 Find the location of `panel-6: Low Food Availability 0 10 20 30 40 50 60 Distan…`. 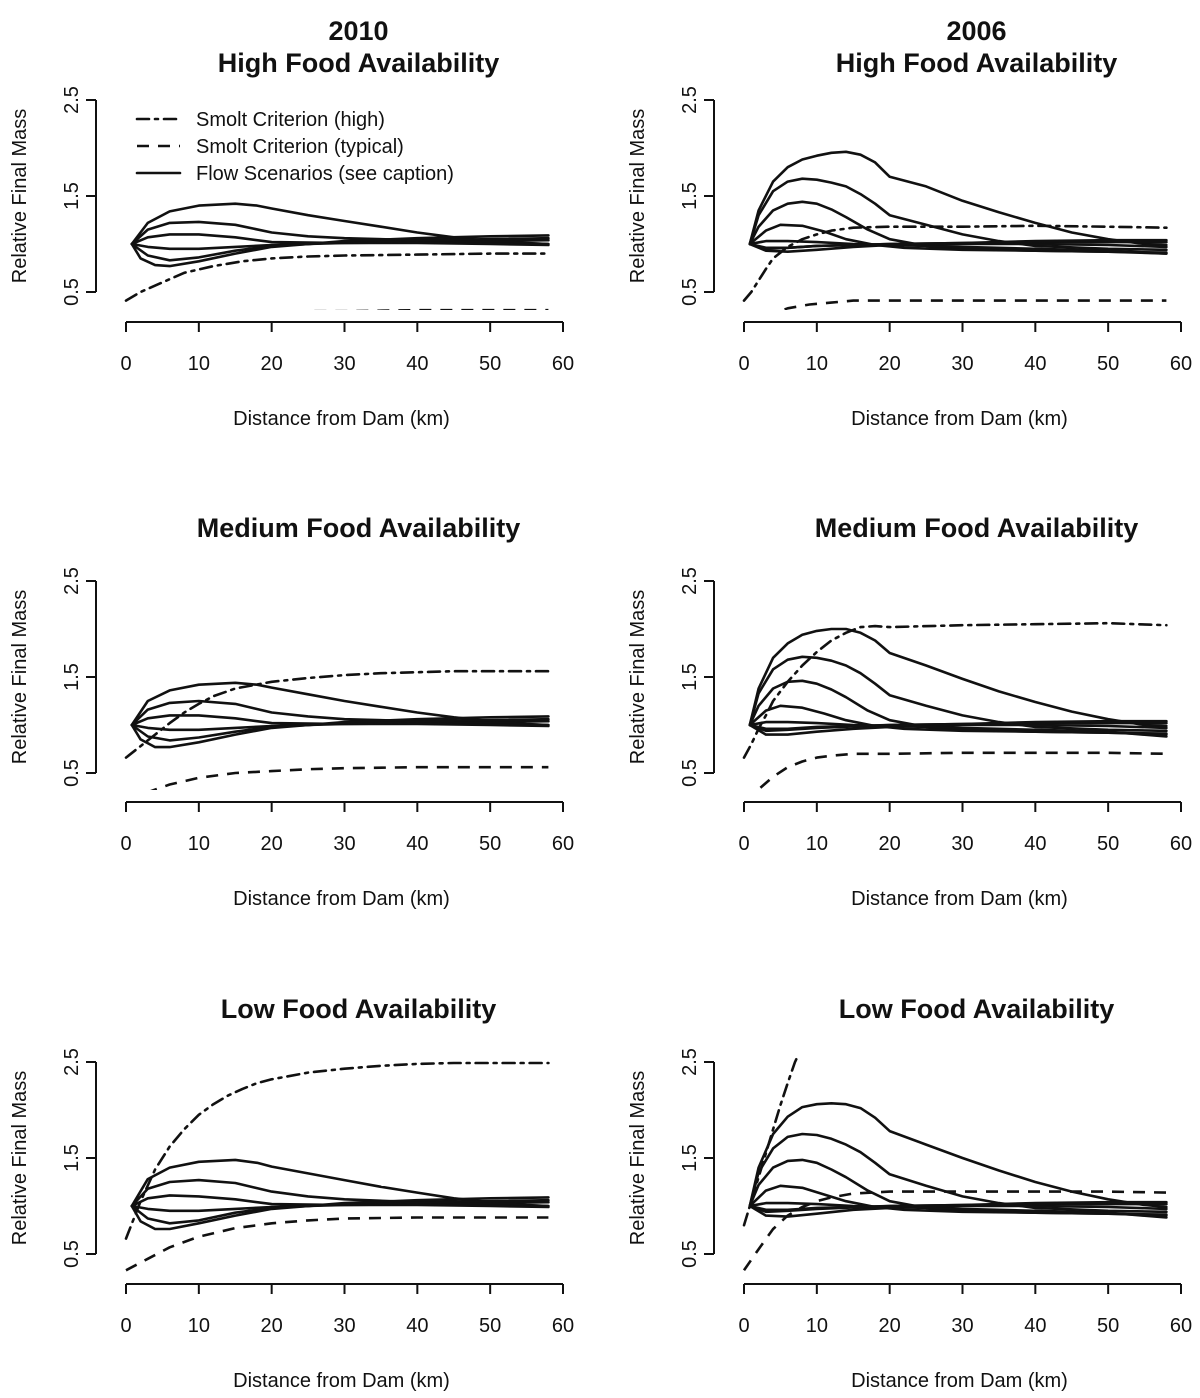

panel-6: Low Food Availability 0 10 20 30 40 50 60 Distan… is located at coordinates (909, 1193).